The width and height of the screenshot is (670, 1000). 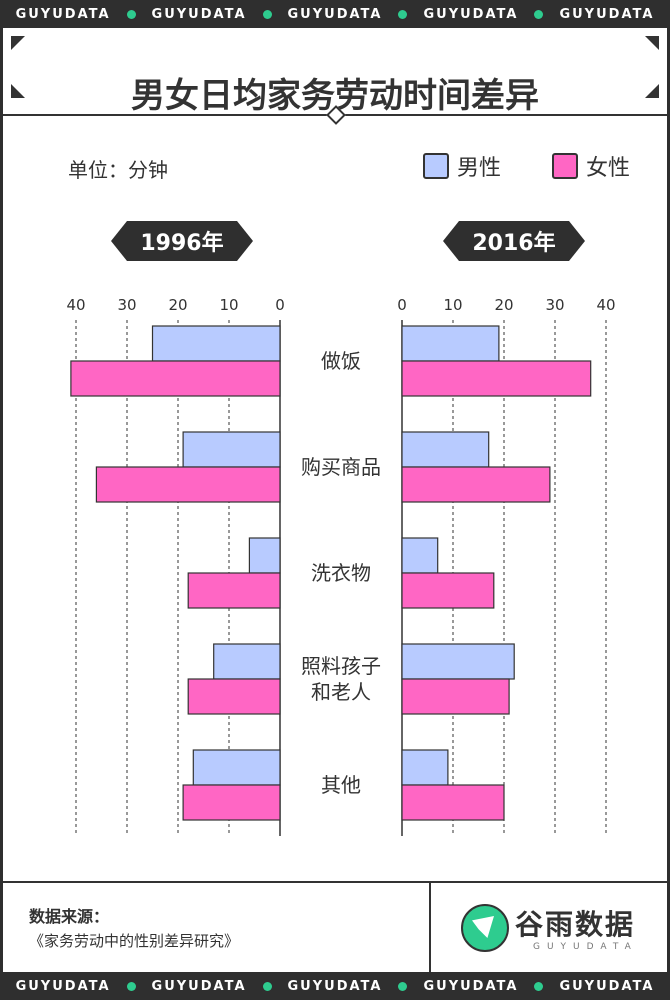 I want to click on footer-vertical-divider, so click(x=430, y=927).